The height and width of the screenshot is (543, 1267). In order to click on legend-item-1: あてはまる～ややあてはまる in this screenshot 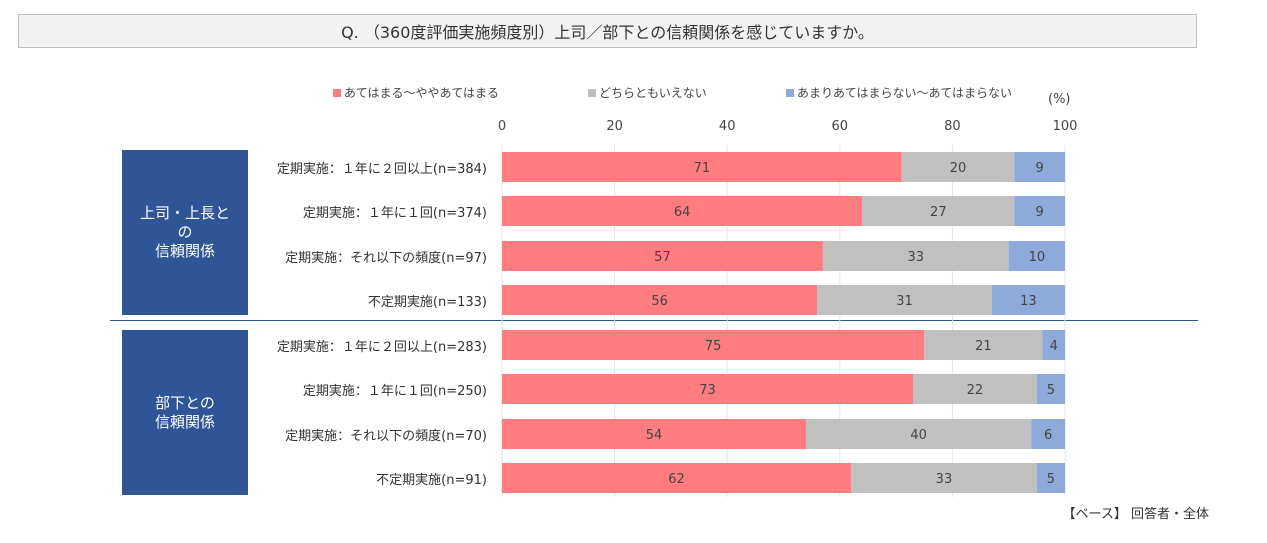, I will do `click(416, 92)`.